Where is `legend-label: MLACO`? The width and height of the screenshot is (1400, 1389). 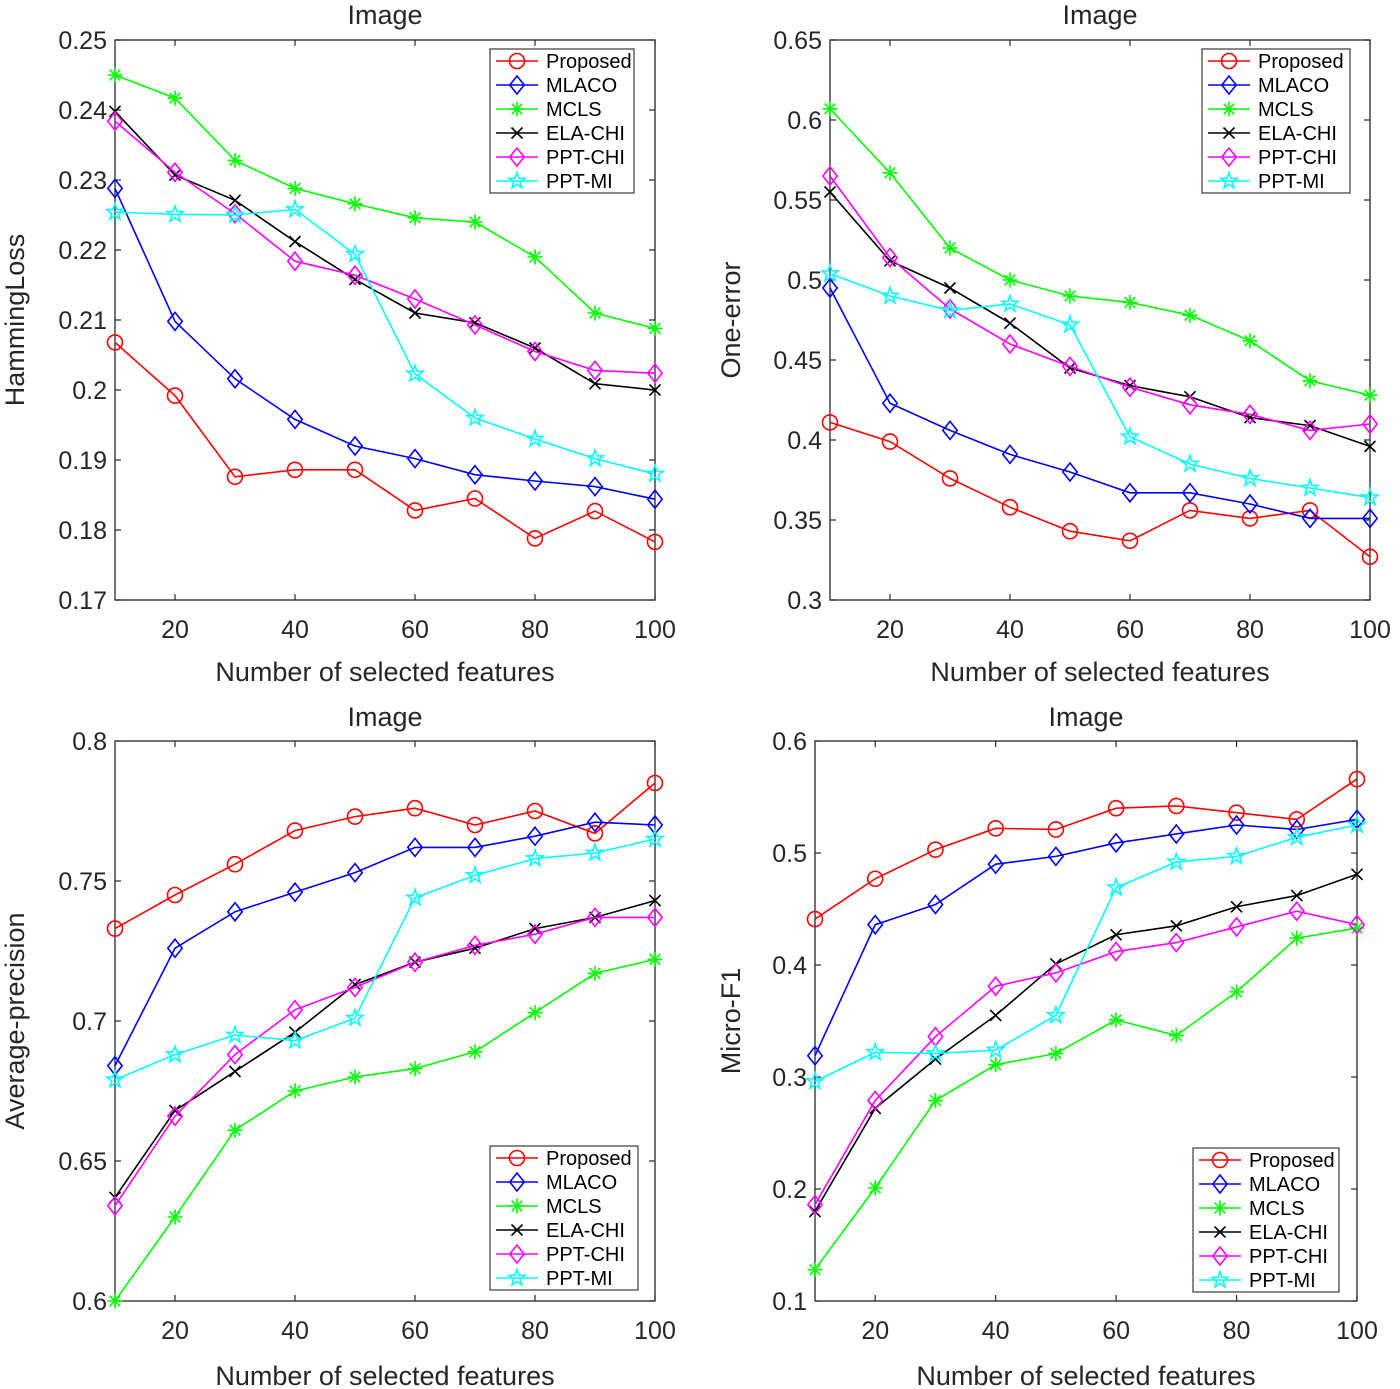
legend-label: MLACO is located at coordinates (1293, 86).